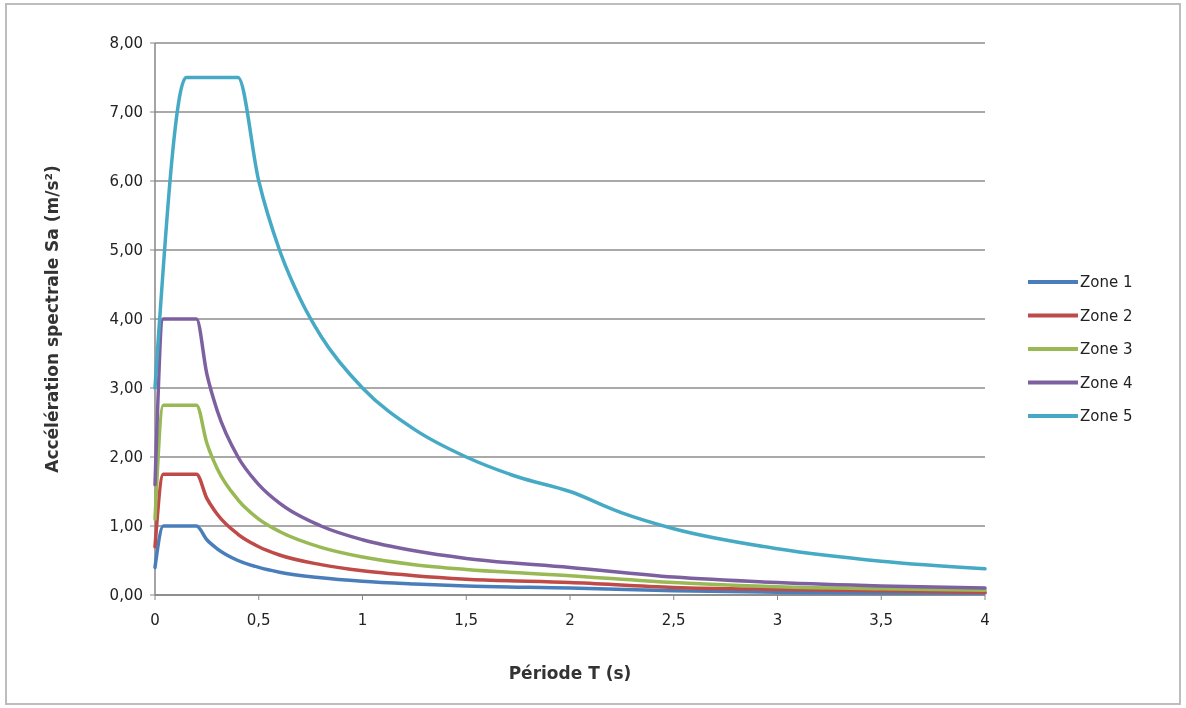 The width and height of the screenshot is (1186, 708). What do you see at coordinates (155, 620) in the screenshot?
I see `x-tick-label: 0` at bounding box center [155, 620].